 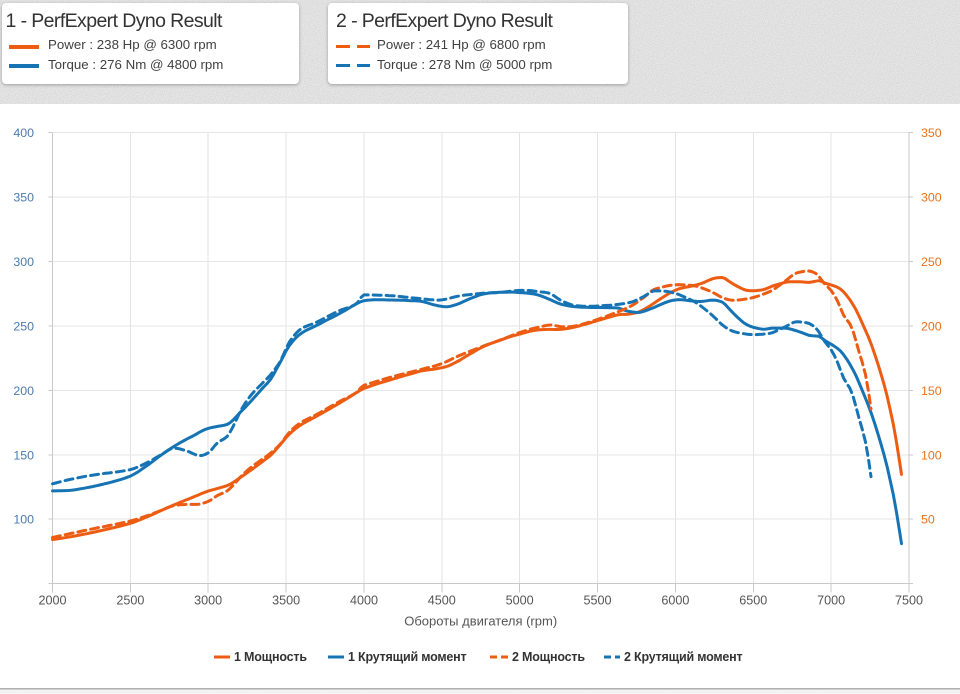 I want to click on svg-text: 1 Мощность, so click(x=270, y=657).